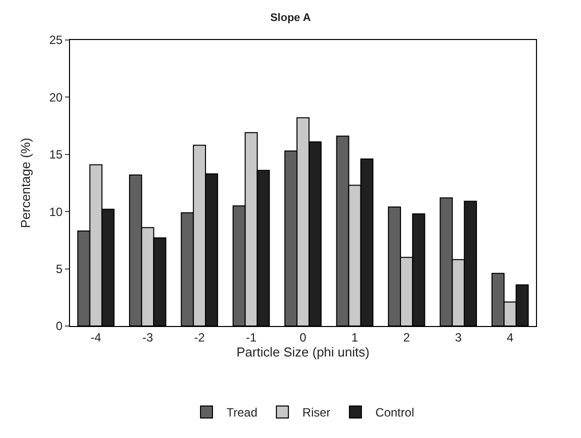 This screenshot has height=438, width=581. Describe the element at coordinates (56, 211) in the screenshot. I see `y-tick-label: 10` at that location.